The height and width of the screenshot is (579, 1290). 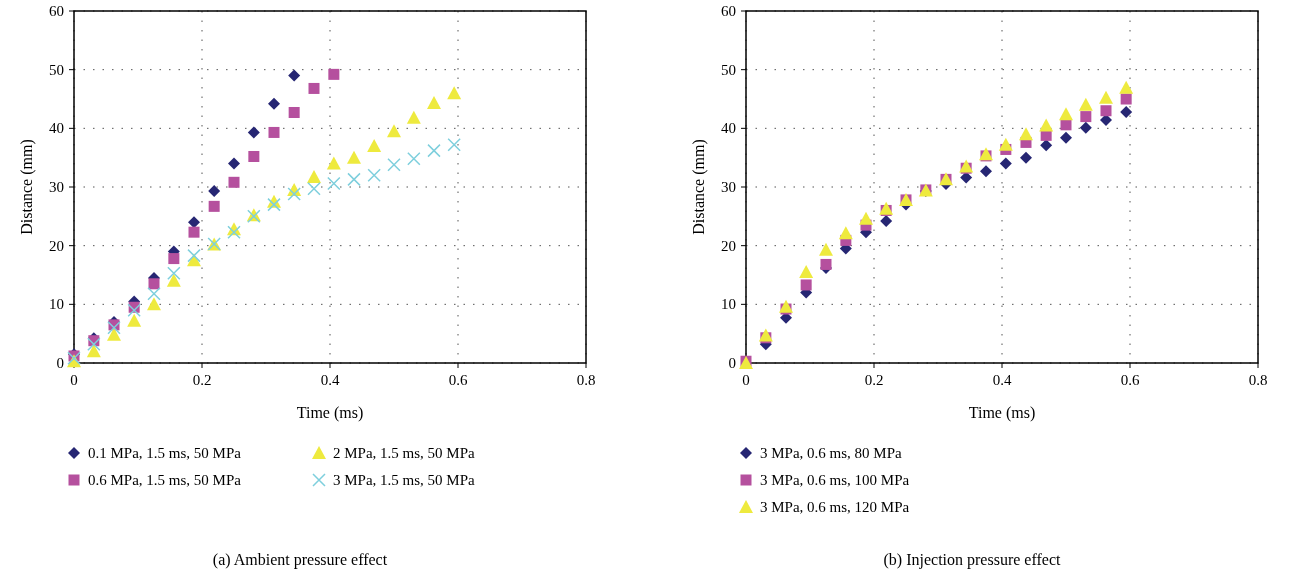 What do you see at coordinates (732, 363) in the screenshot?
I see `y-tick-label: 0` at bounding box center [732, 363].